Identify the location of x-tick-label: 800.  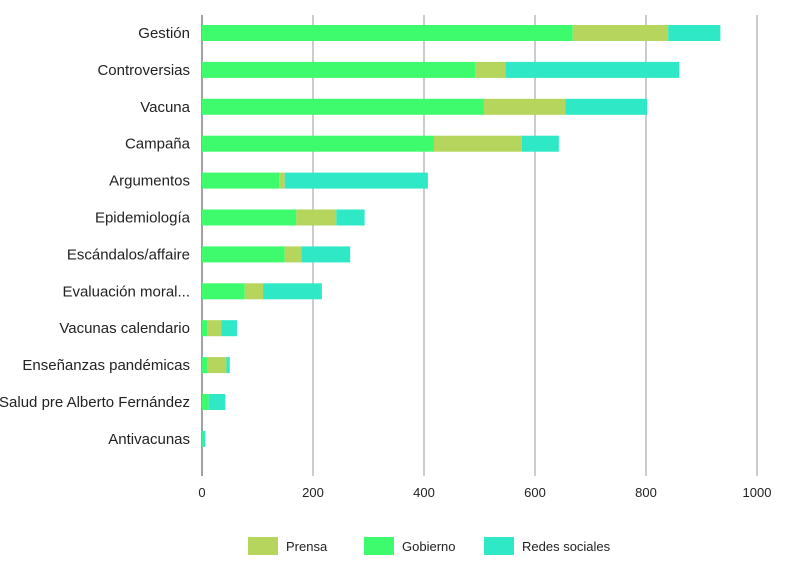
(646, 492).